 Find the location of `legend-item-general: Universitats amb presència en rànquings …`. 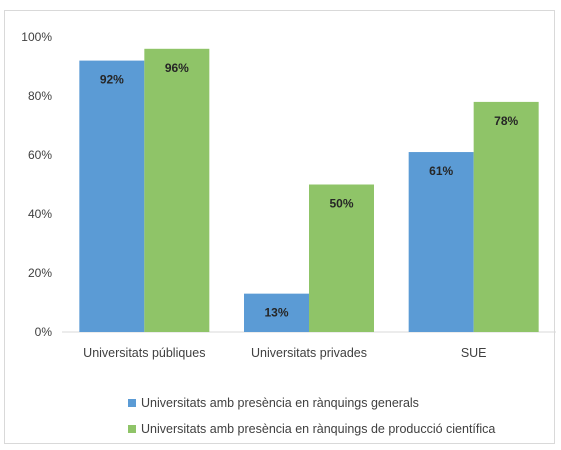

legend-item-general: Universitats amb presència en rànquings … is located at coordinates (311, 403).